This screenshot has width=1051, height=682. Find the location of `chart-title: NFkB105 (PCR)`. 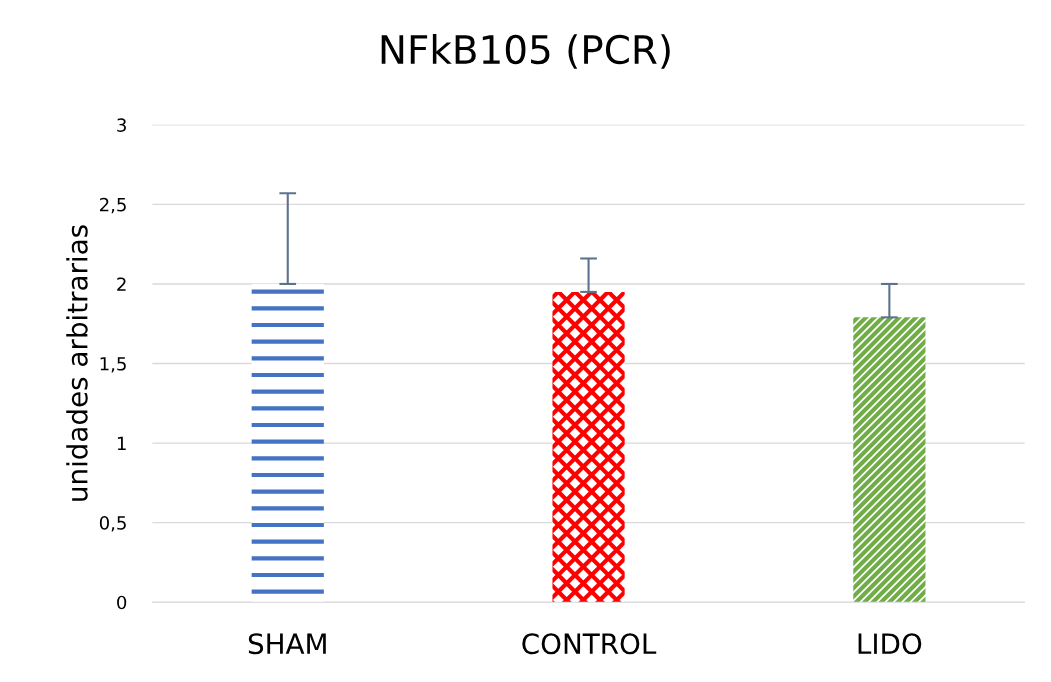

chart-title: NFkB105 (PCR) is located at coordinates (525, 51).